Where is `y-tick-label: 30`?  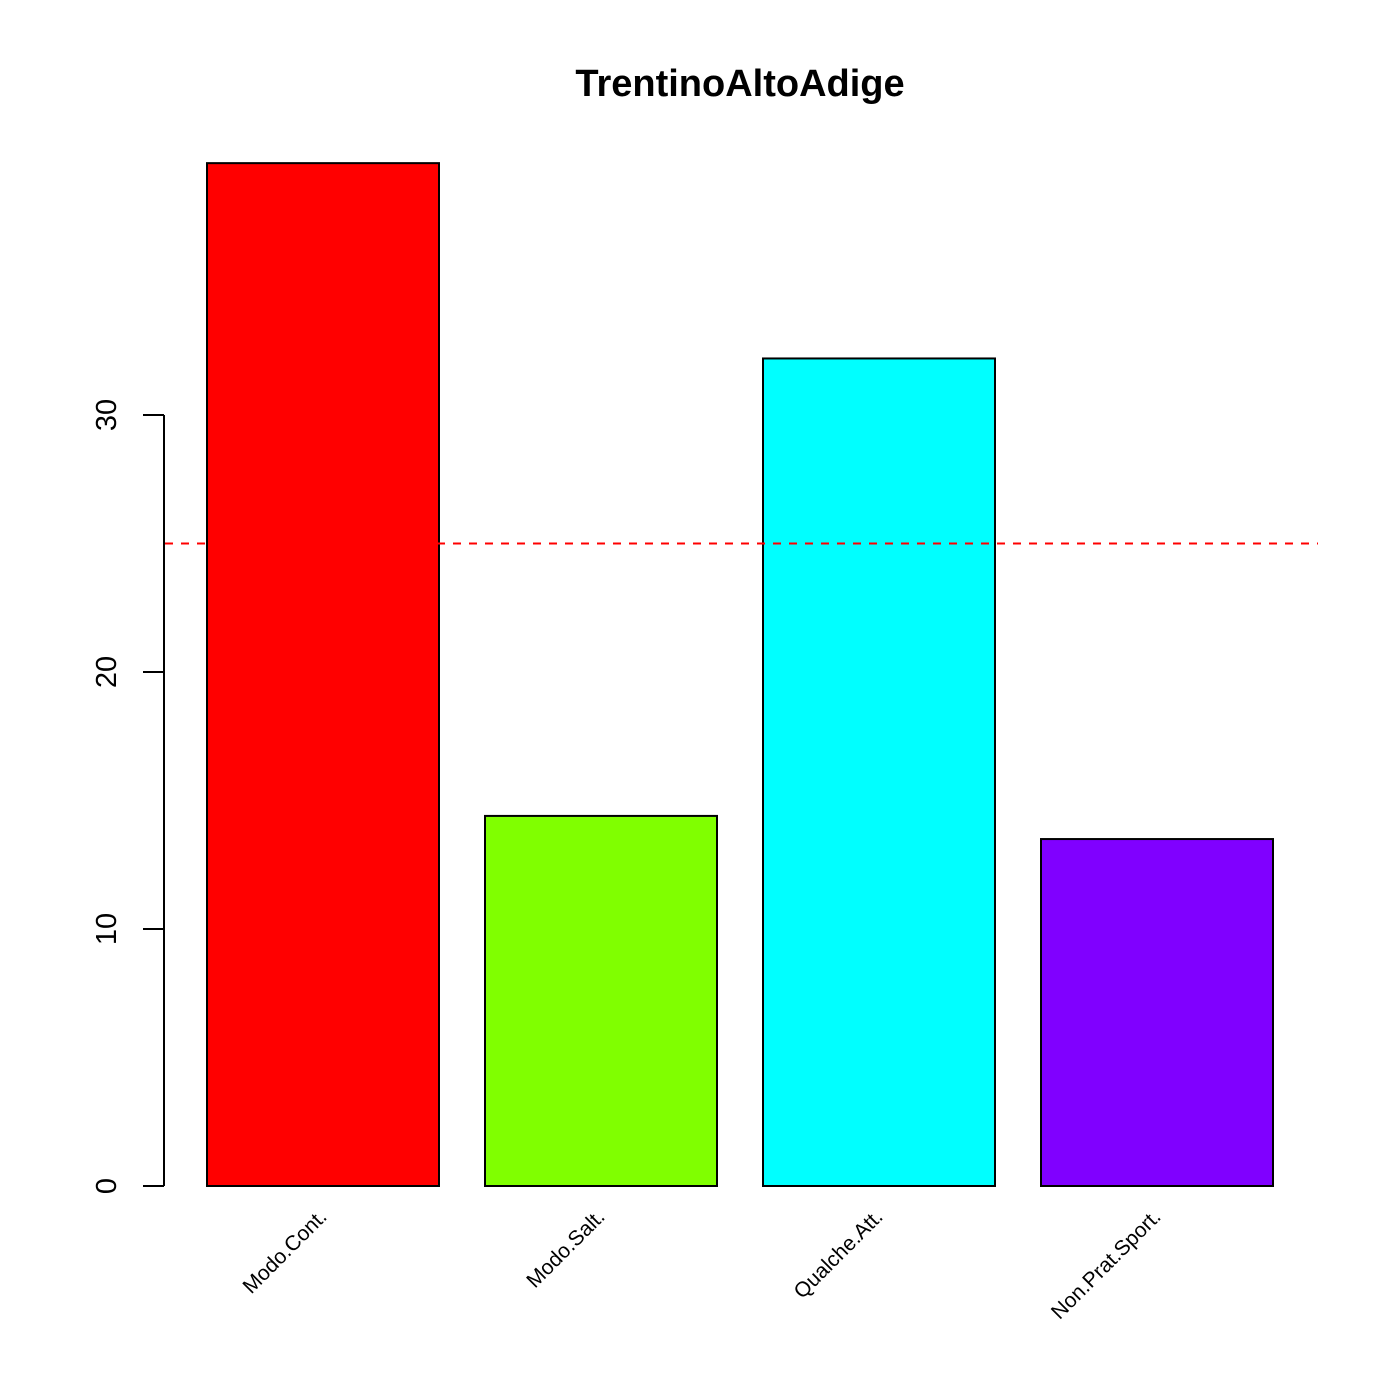
y-tick-label: 30 is located at coordinates (107, 415).